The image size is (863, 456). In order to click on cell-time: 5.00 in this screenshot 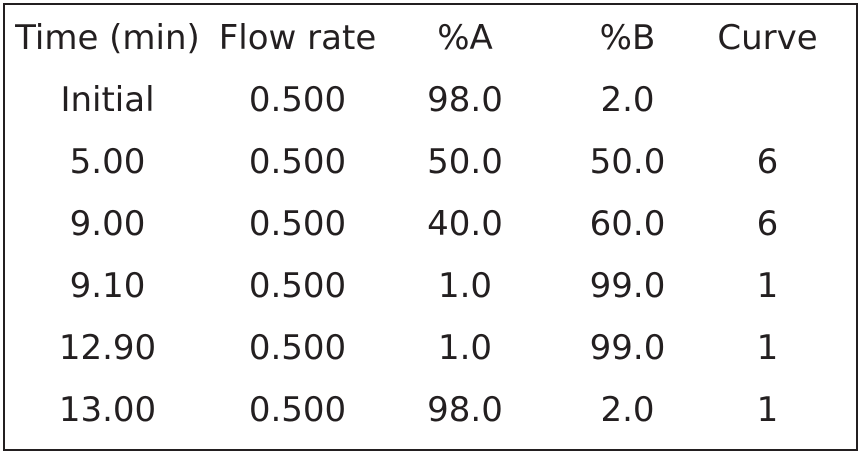, I will do `click(107, 162)`.